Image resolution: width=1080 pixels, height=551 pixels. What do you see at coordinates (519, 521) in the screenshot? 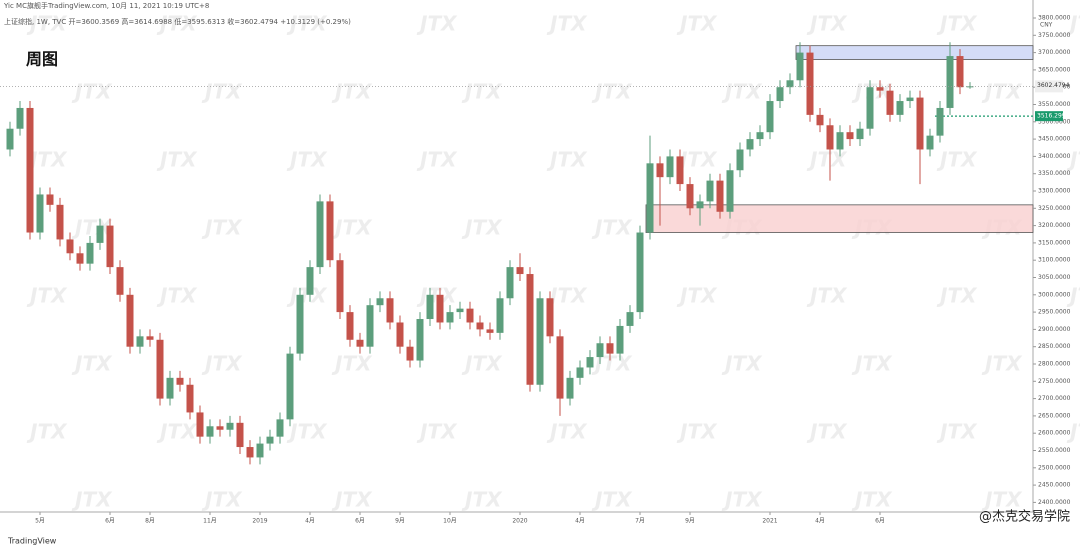
I see `x-tick-label: 2020` at bounding box center [519, 521].